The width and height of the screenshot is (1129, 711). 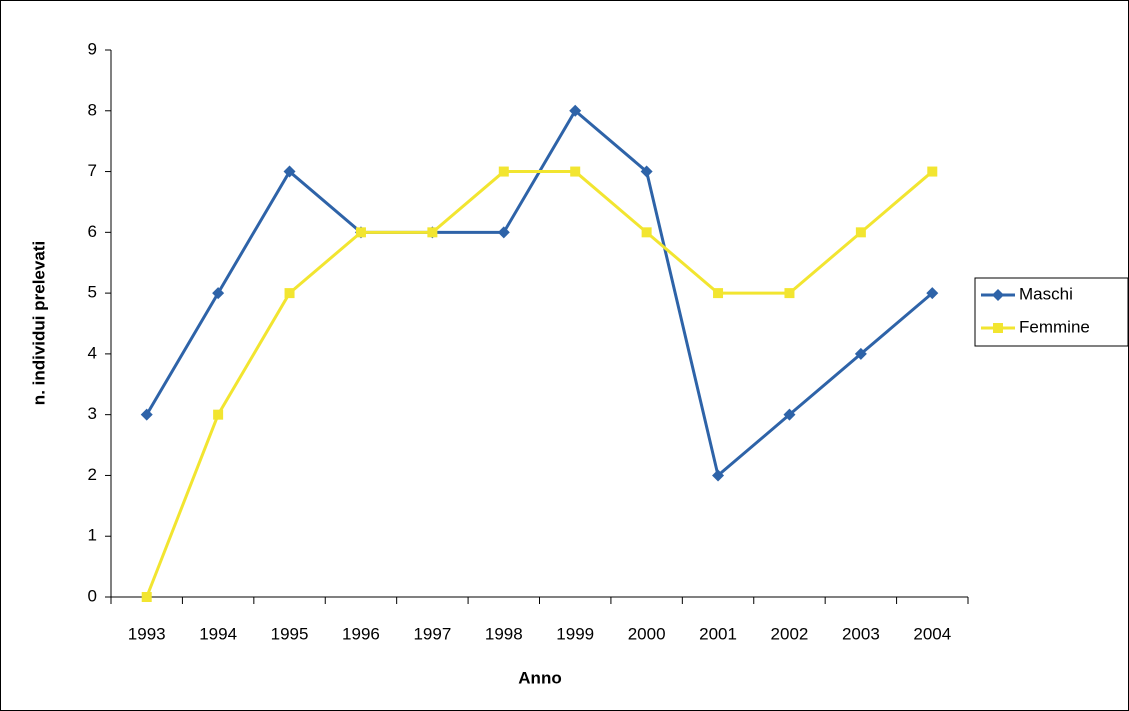 What do you see at coordinates (539, 677) in the screenshot?
I see `x-axis-title: Anno` at bounding box center [539, 677].